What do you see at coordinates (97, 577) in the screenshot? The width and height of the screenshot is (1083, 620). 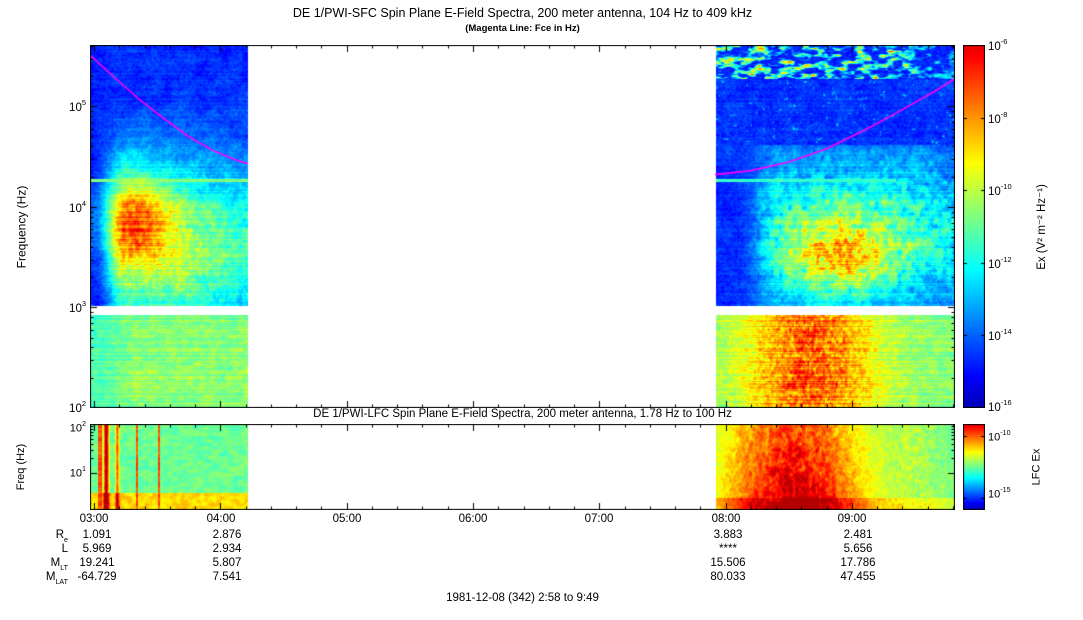 I see `eph-mlat-col1: -64.729` at bounding box center [97, 577].